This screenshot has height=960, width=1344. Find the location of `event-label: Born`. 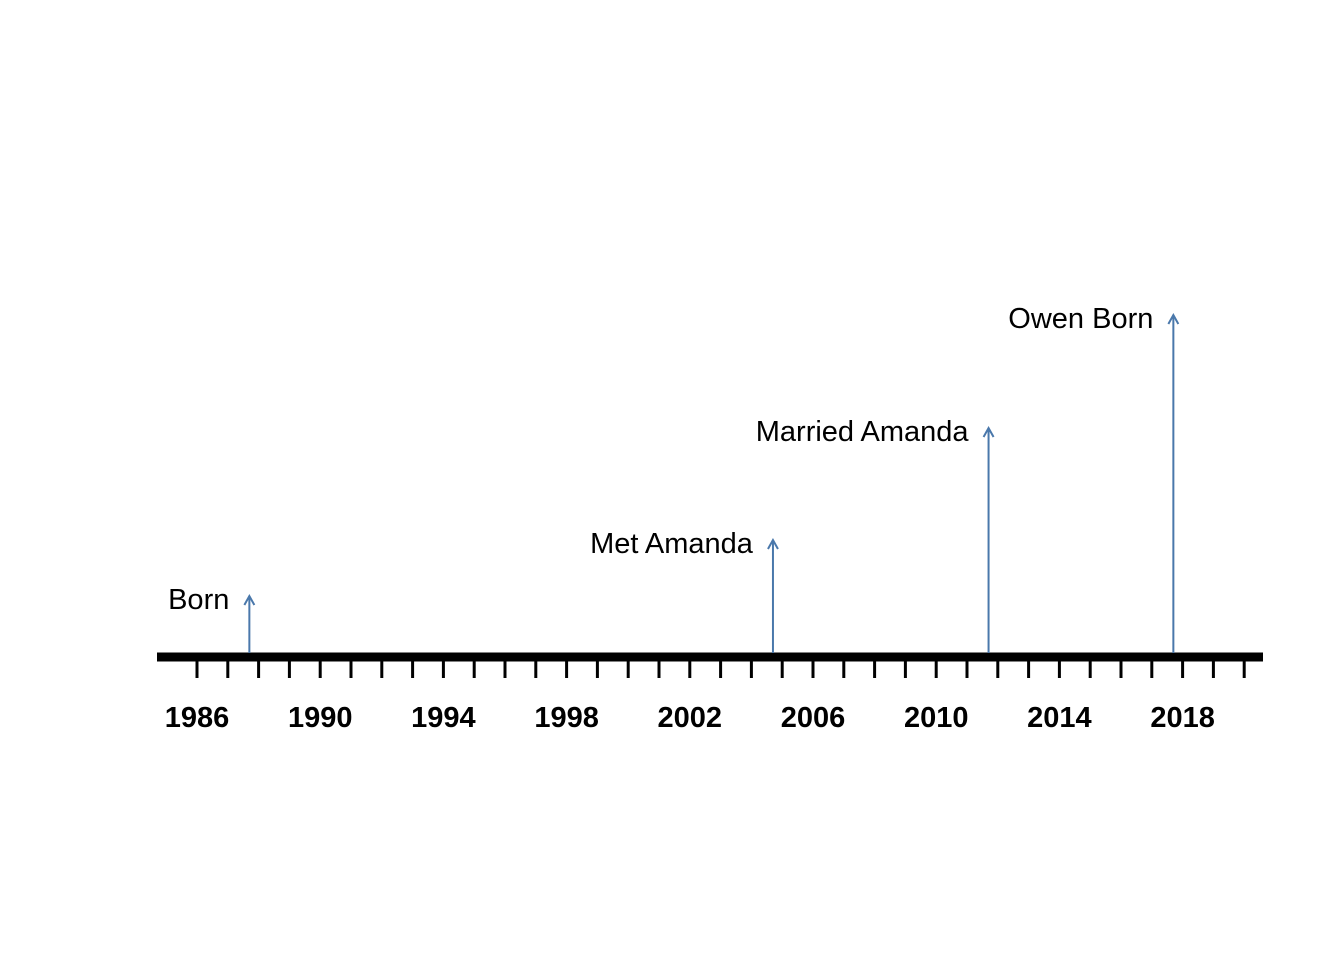

event-label: Born is located at coordinates (198, 600).